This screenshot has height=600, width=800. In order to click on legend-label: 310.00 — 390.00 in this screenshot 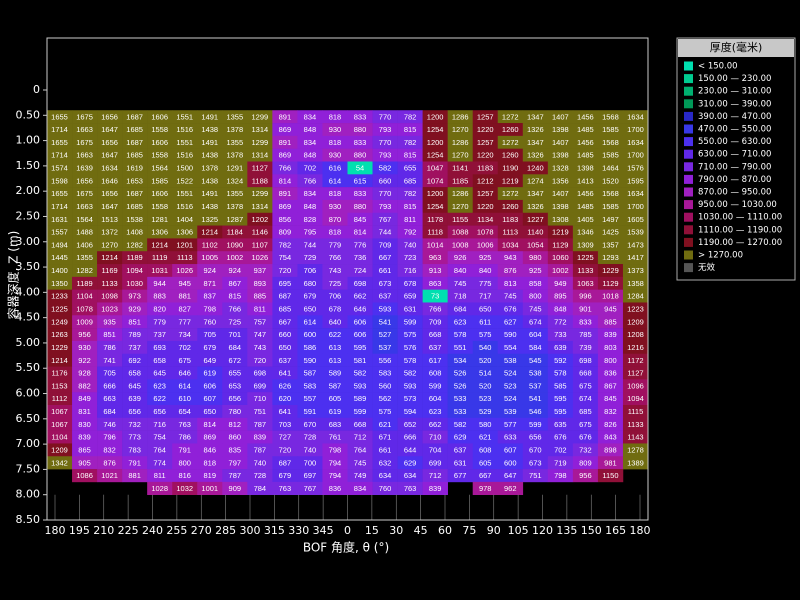, I will do `click(734, 104)`.